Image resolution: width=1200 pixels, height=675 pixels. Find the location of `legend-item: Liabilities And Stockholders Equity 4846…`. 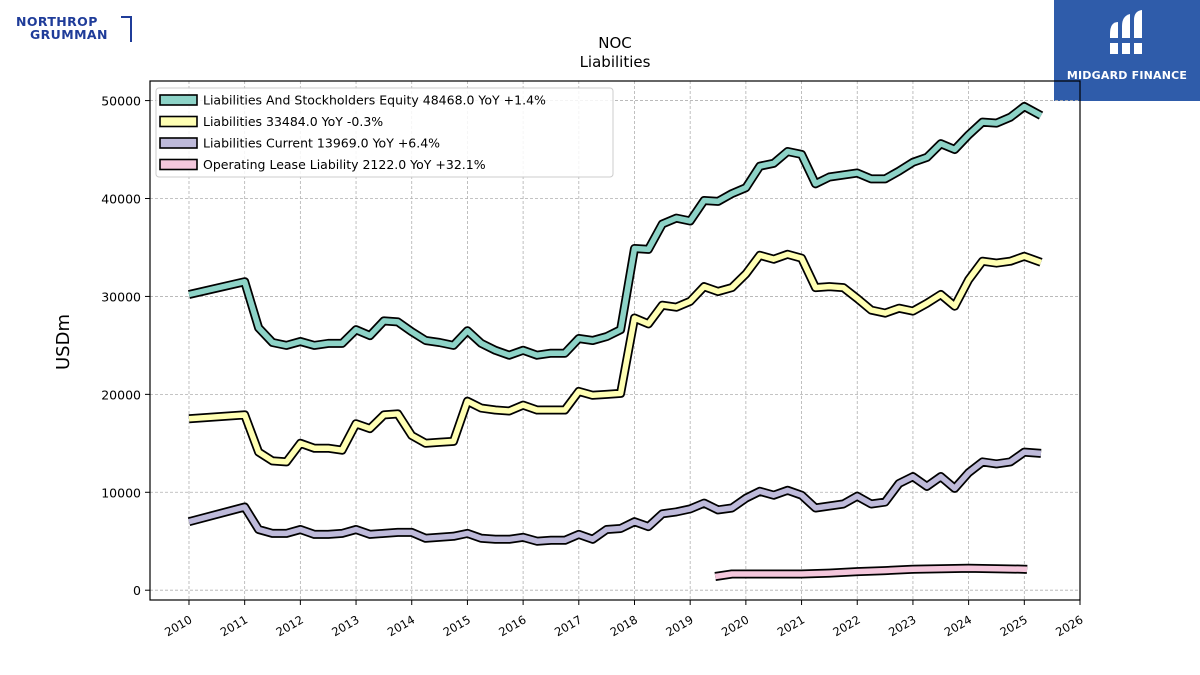

legend-item: Liabilities And Stockholders Equity 4846… is located at coordinates (352, 100).